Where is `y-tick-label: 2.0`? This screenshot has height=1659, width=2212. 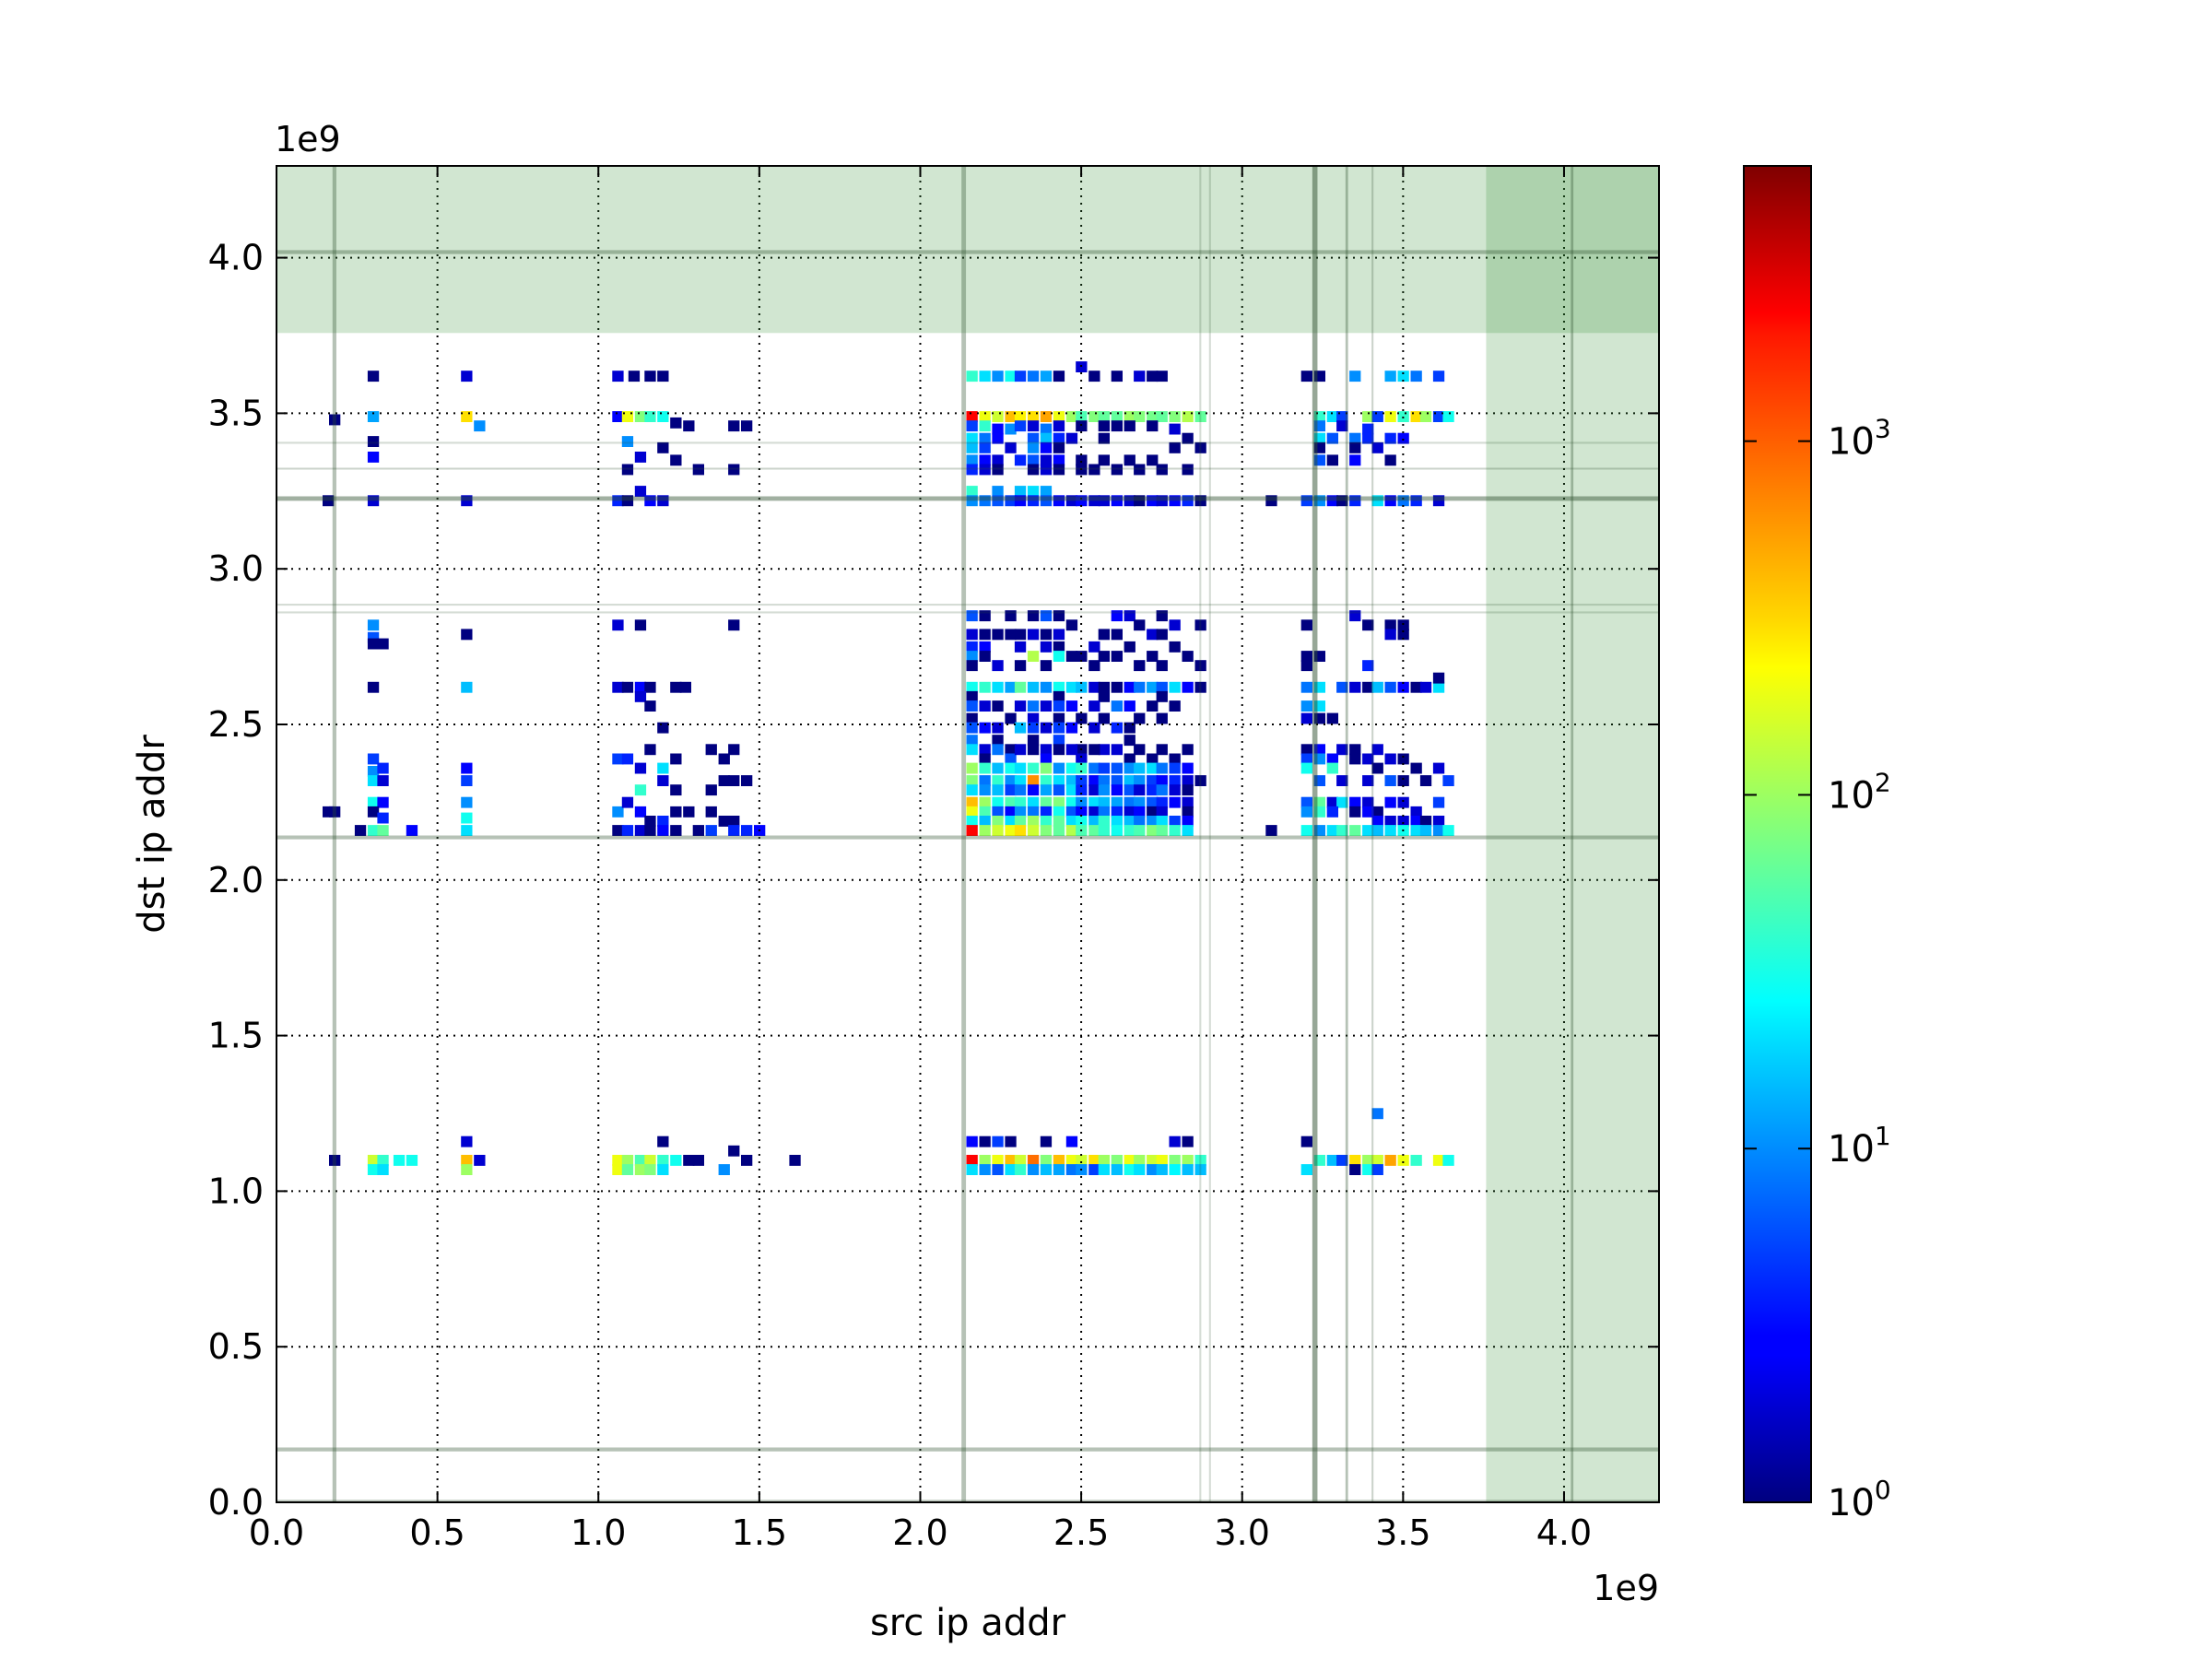 y-tick-label: 2.0 is located at coordinates (236, 880).